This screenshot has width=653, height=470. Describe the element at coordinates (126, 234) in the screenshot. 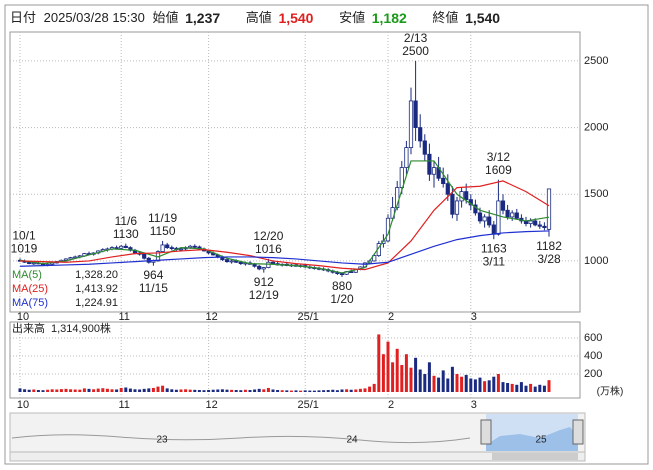

I see `annotation-price: 1130` at that location.